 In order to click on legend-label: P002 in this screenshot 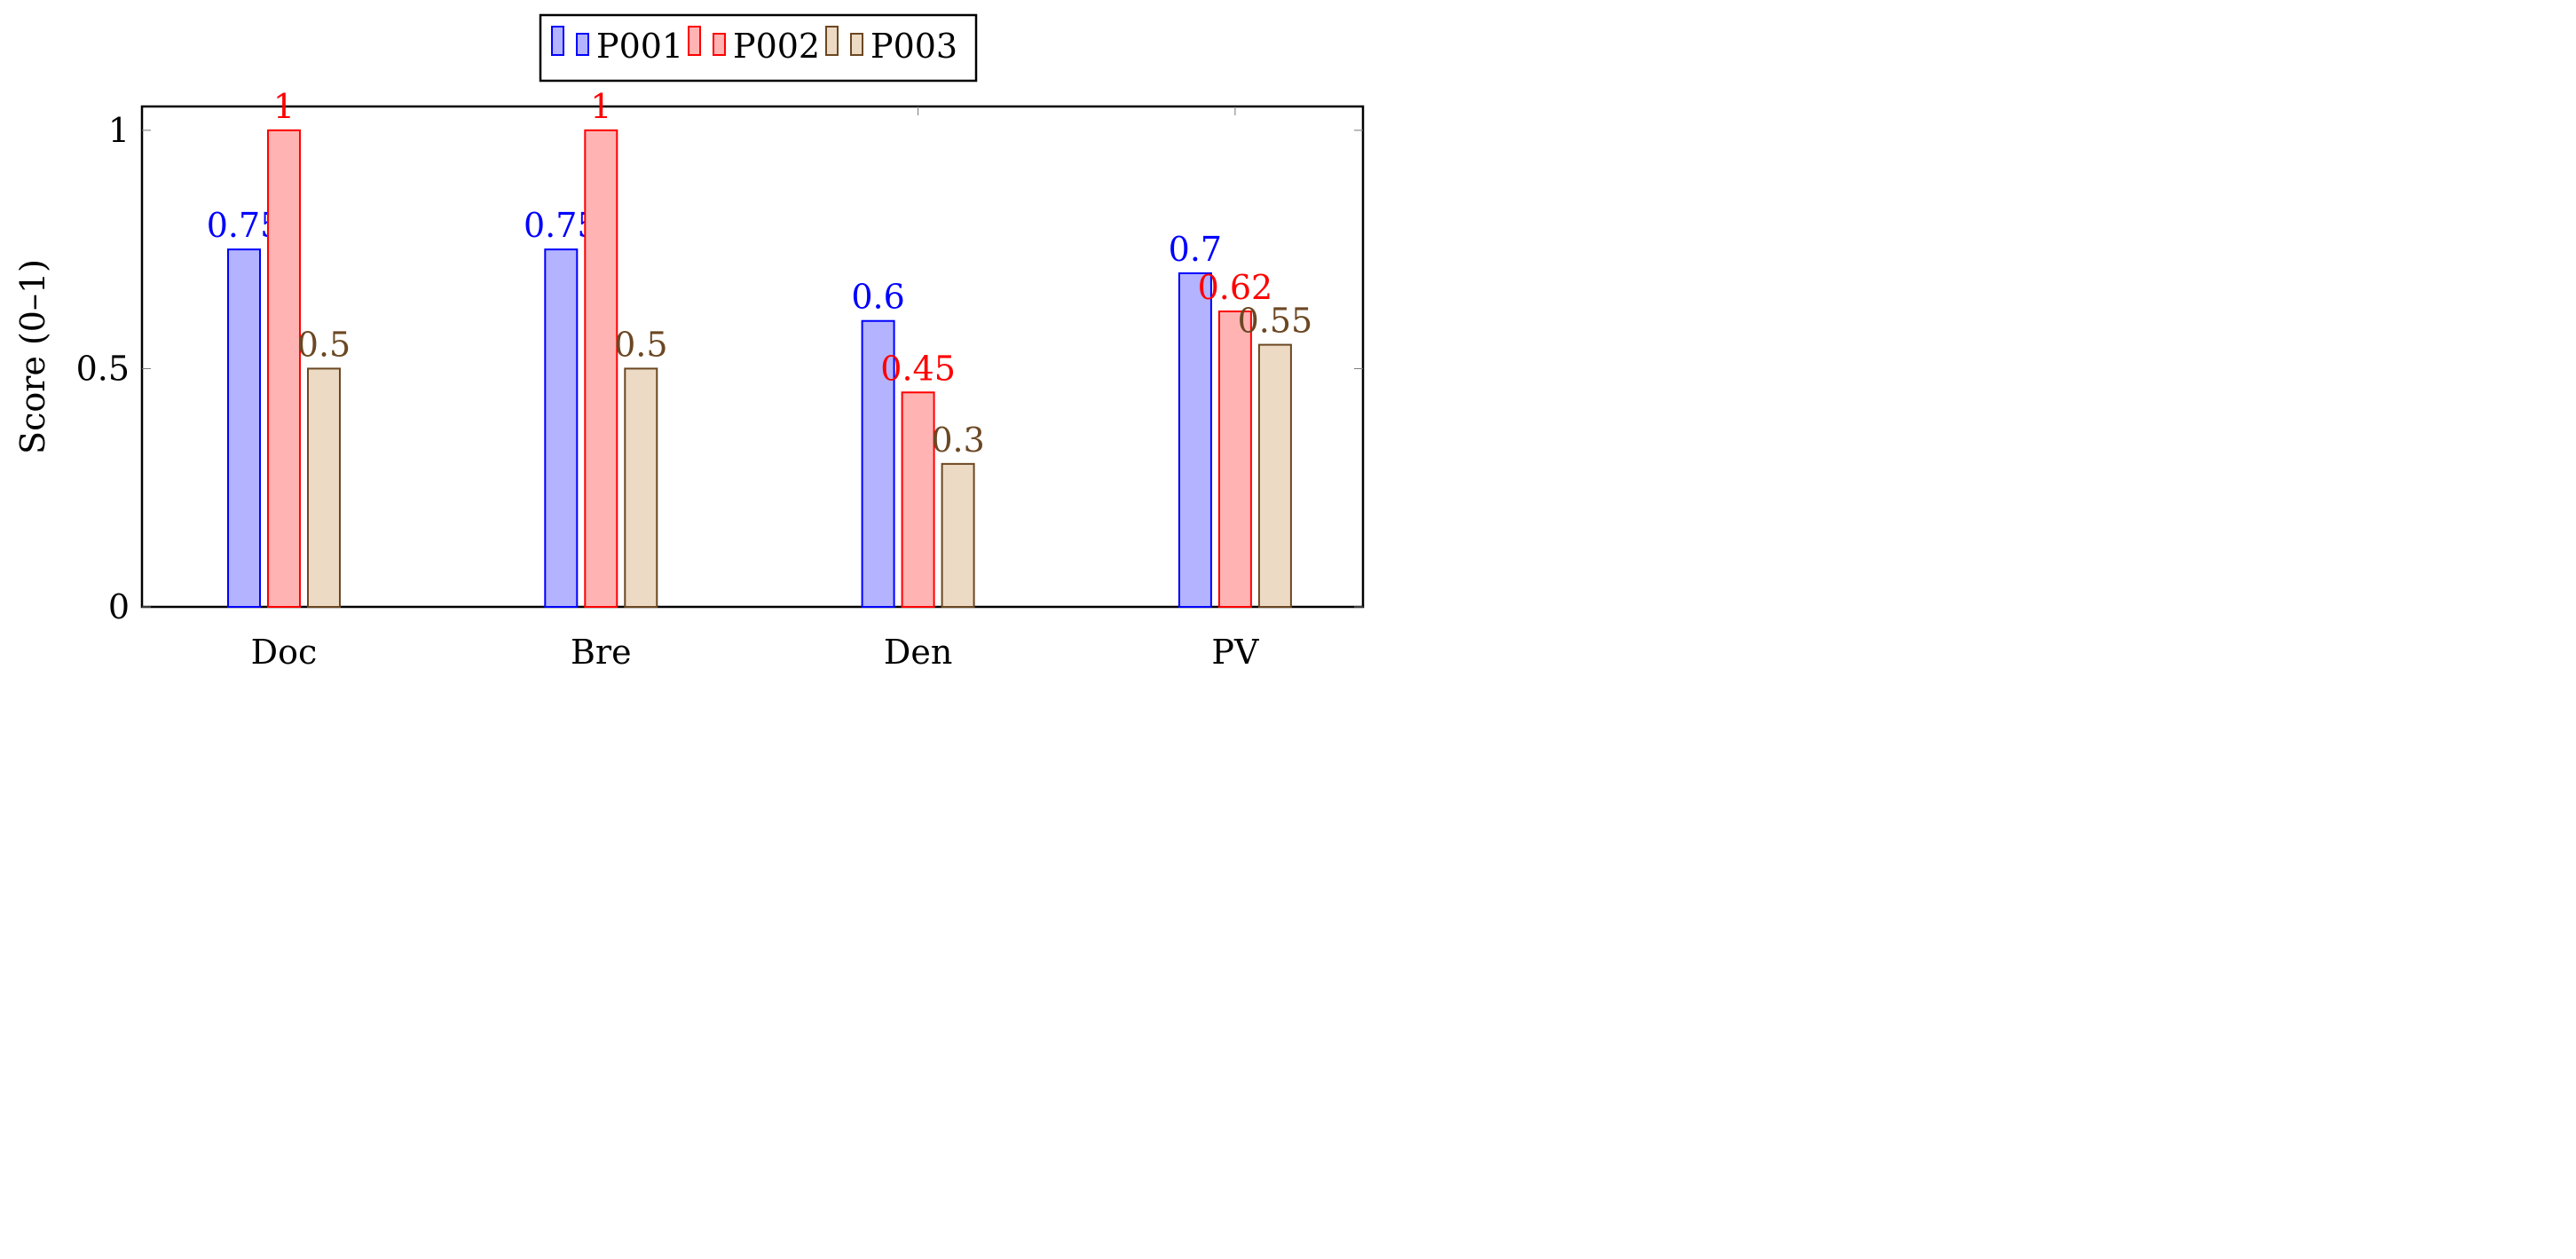, I will do `click(777, 46)`.